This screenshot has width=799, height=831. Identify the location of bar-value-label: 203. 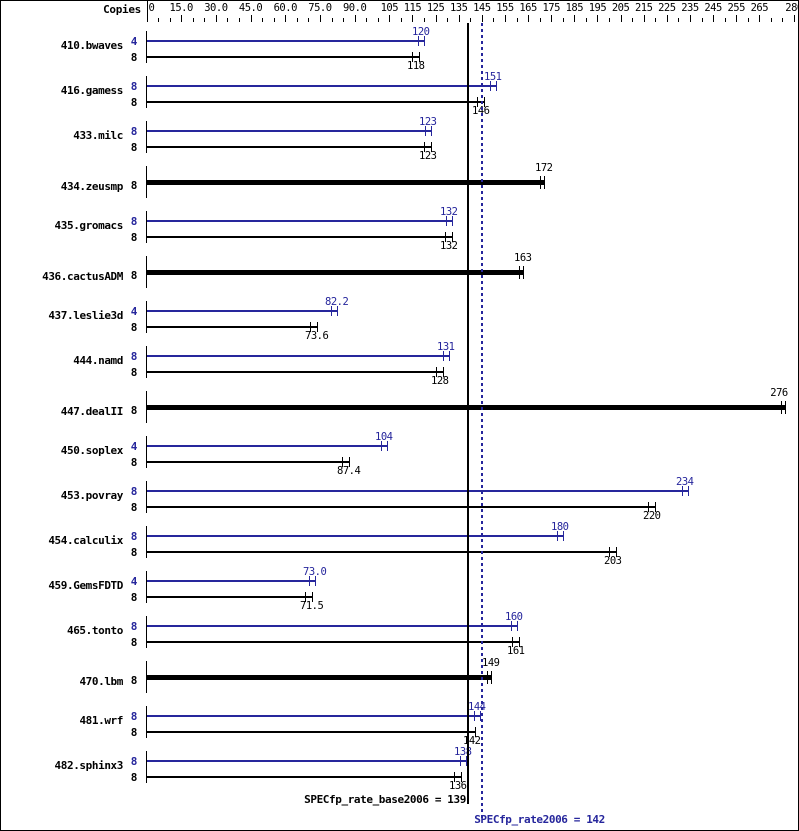
(613, 561).